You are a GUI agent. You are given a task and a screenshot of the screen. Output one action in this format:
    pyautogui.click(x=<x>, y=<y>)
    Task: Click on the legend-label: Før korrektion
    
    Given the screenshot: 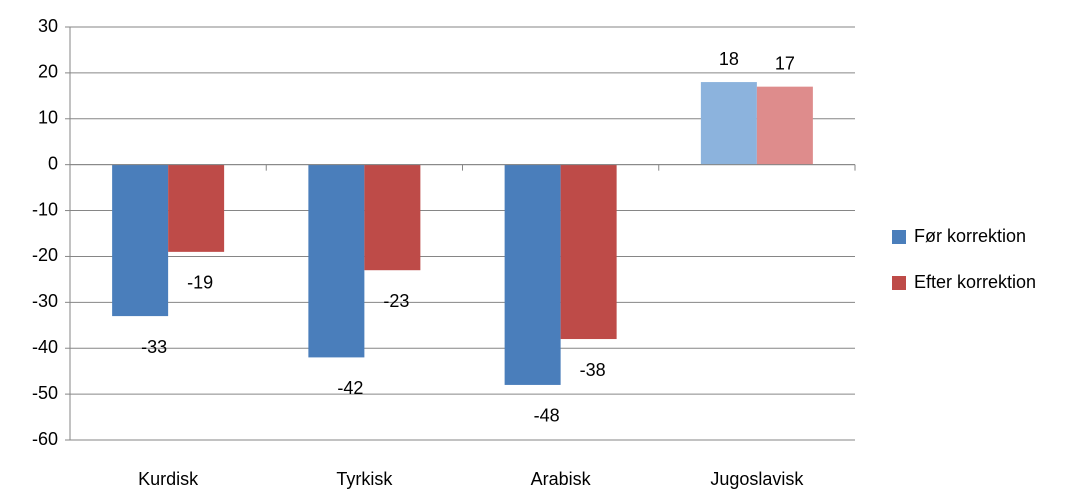 What is the action you would take?
    pyautogui.click(x=970, y=236)
    